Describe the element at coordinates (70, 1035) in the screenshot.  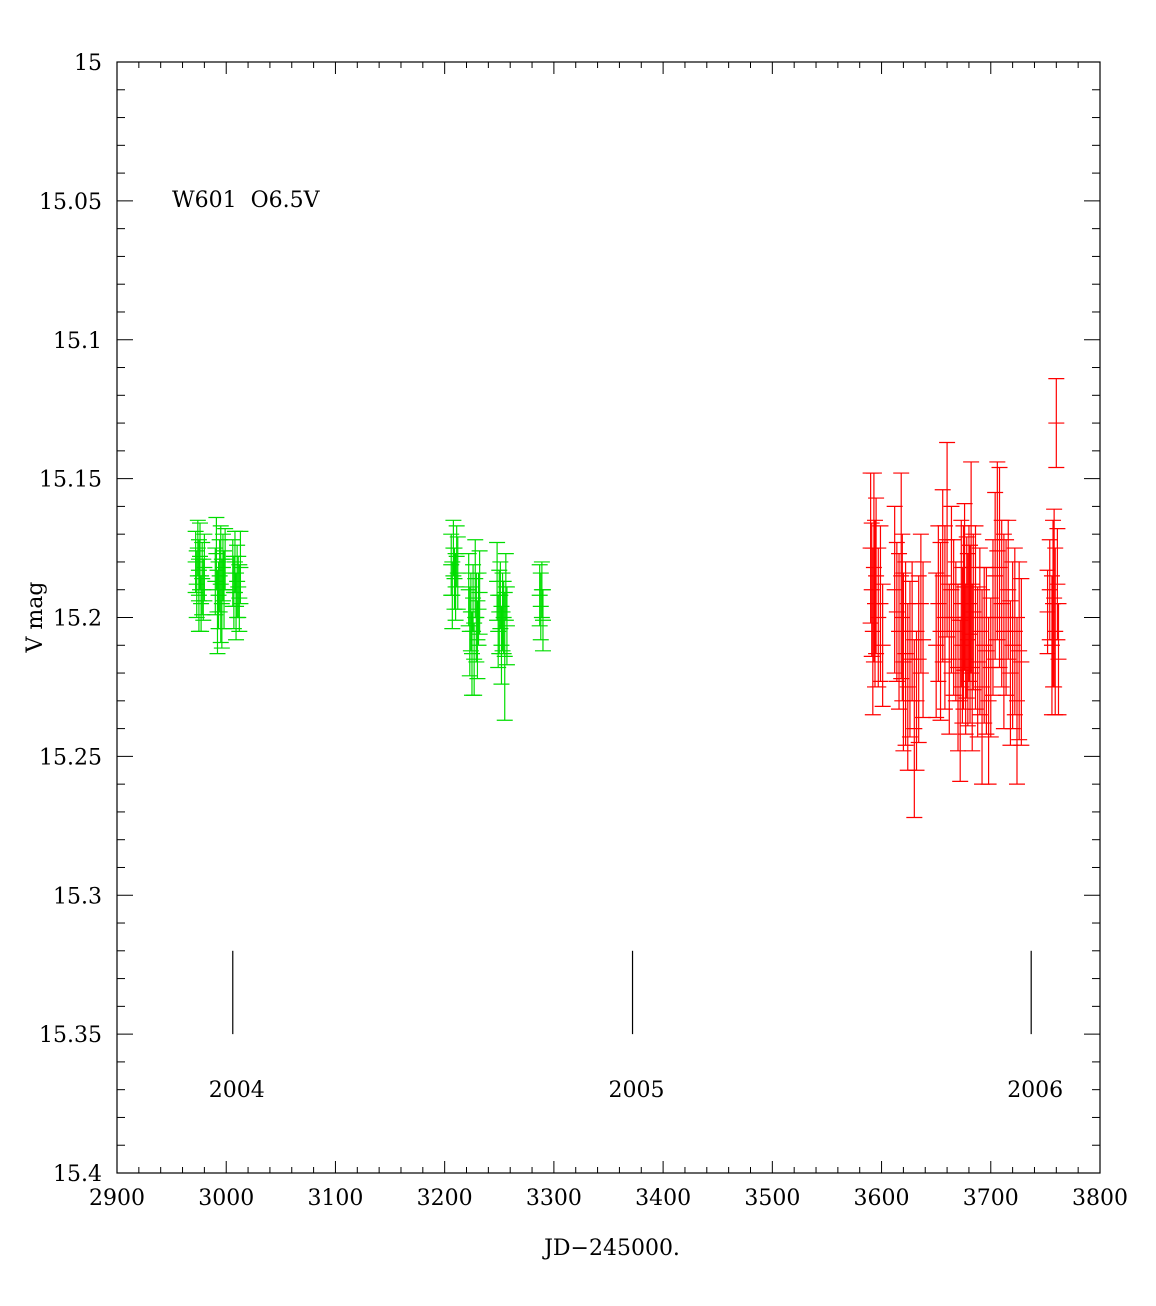
I see `y-tick-label: 15.35` at that location.